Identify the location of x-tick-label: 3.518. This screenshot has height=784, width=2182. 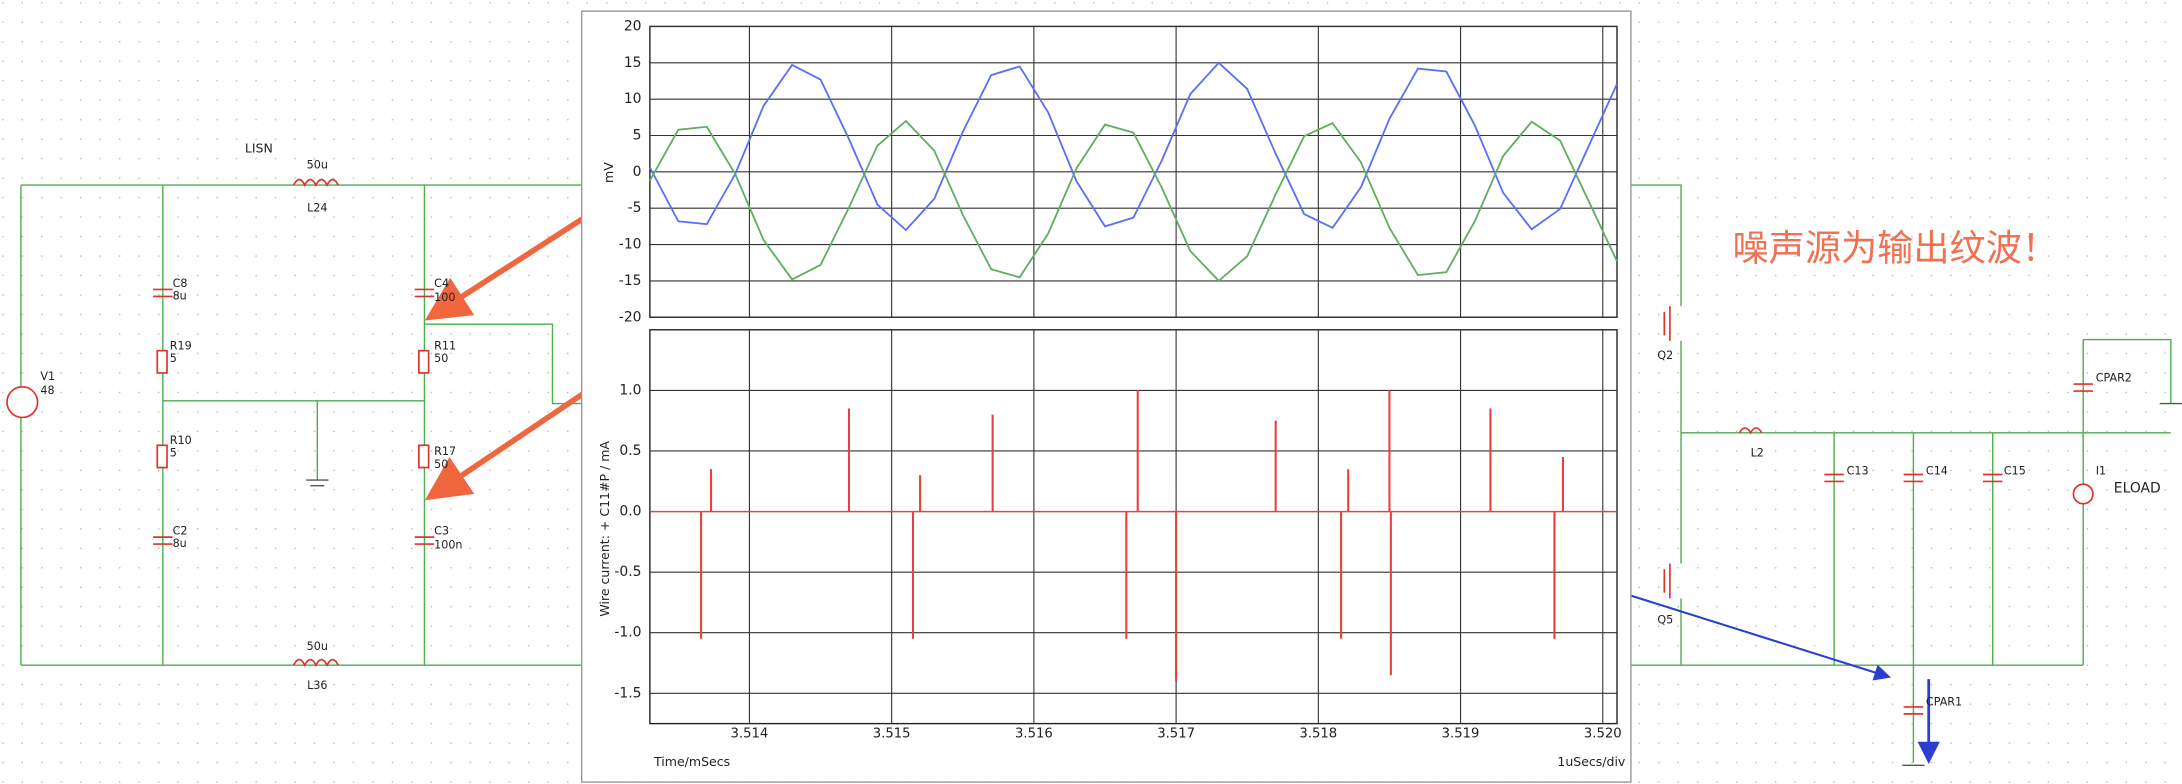
(1318, 733).